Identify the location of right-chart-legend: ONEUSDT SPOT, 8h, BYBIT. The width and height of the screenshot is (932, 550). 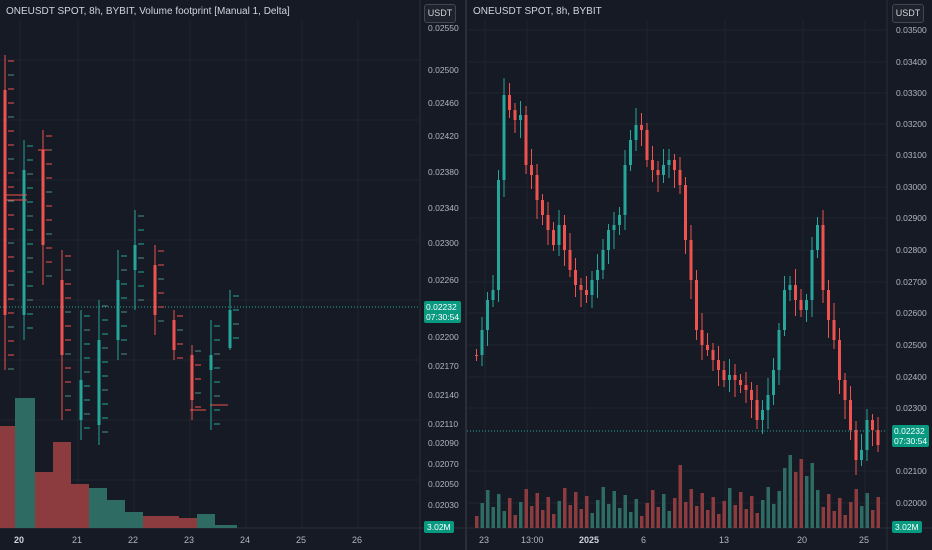
(537, 11).